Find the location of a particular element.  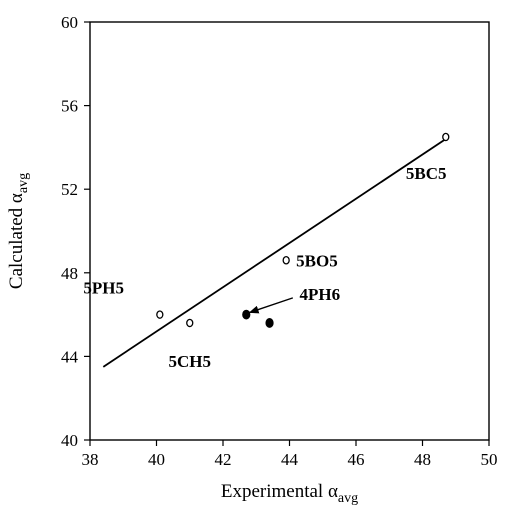

x-axis-title: Experimental αavg is located at coordinates (289, 493).